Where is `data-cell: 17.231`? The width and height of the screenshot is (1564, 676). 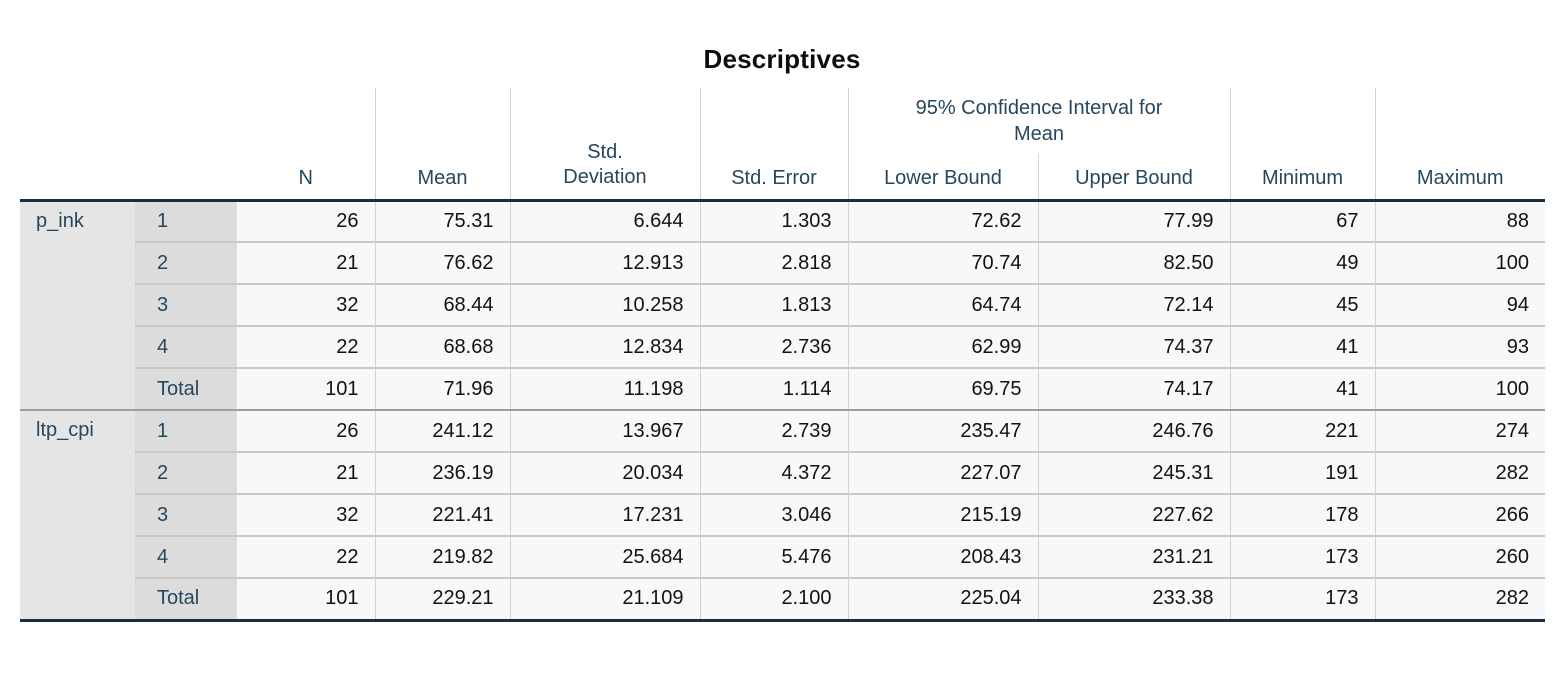
data-cell: 17.231 is located at coordinates (604, 514).